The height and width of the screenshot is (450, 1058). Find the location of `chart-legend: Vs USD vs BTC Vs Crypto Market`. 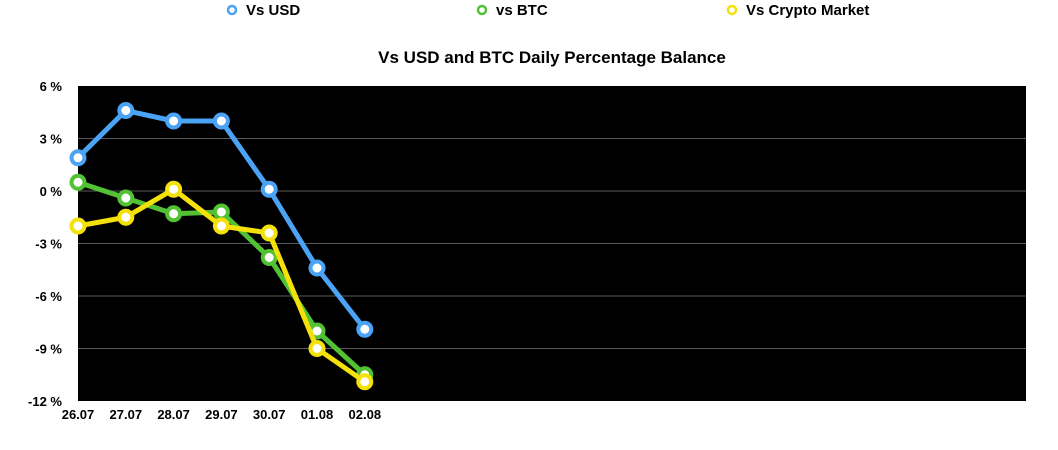

chart-legend: Vs USD vs BTC Vs Crypto Market is located at coordinates (547, 10).